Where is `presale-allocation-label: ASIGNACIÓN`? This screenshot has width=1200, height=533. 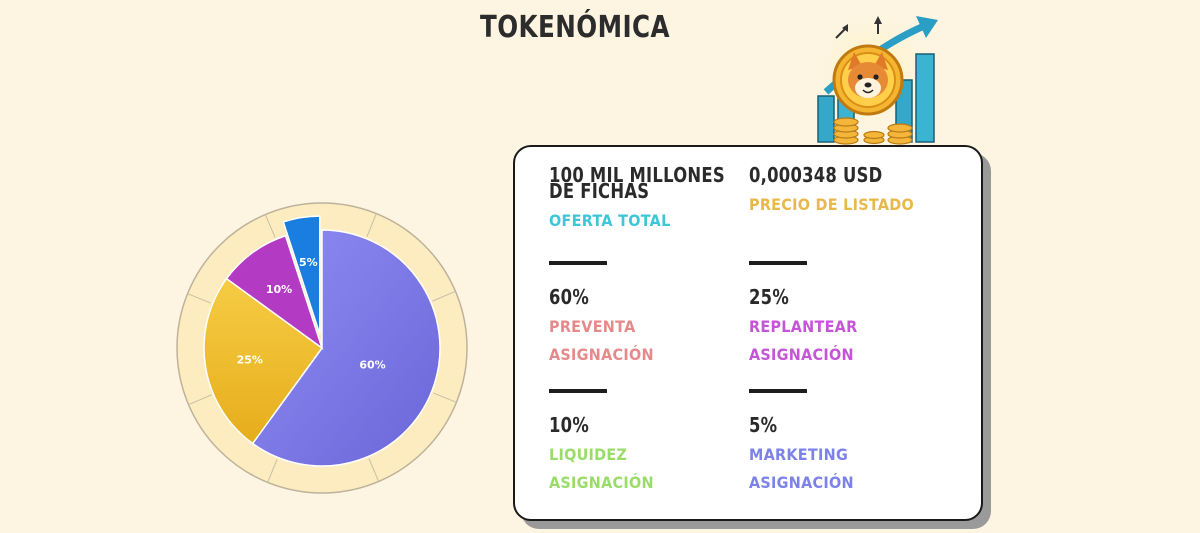 presale-allocation-label: ASIGNACIÓN is located at coordinates (601, 354).